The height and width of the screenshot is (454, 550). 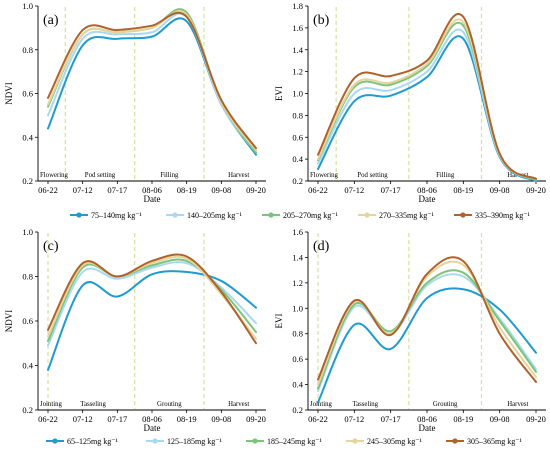 What do you see at coordinates (116, 215) in the screenshot?
I see `legend-label: 75–140mg kg⁻¹` at bounding box center [116, 215].